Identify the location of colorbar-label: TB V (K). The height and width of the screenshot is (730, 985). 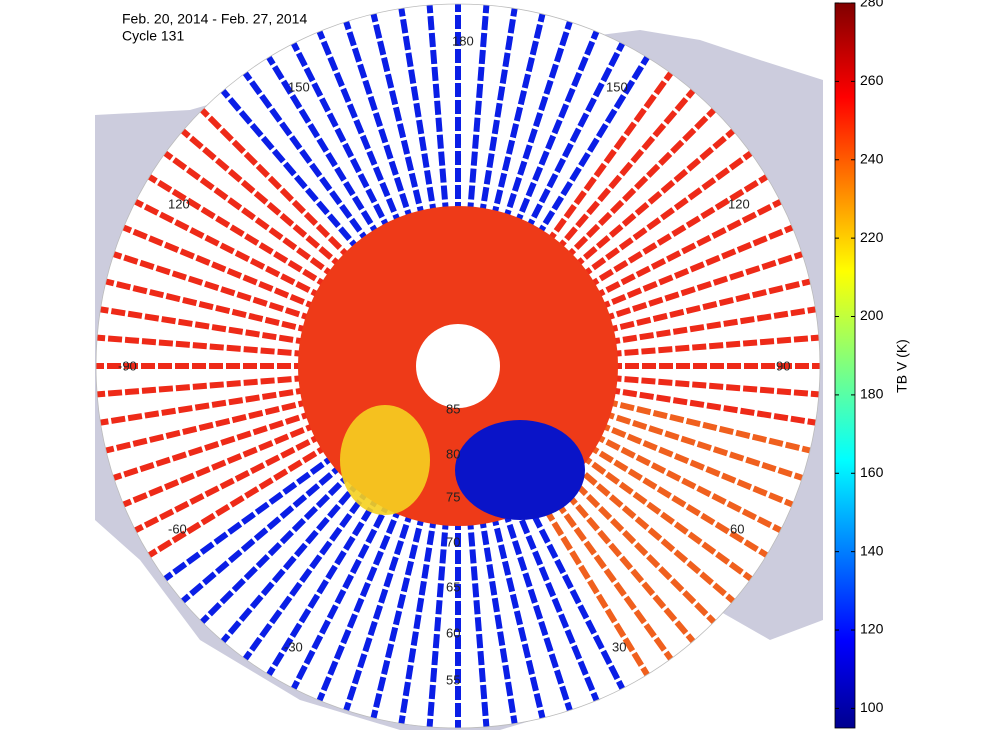
(902, 366).